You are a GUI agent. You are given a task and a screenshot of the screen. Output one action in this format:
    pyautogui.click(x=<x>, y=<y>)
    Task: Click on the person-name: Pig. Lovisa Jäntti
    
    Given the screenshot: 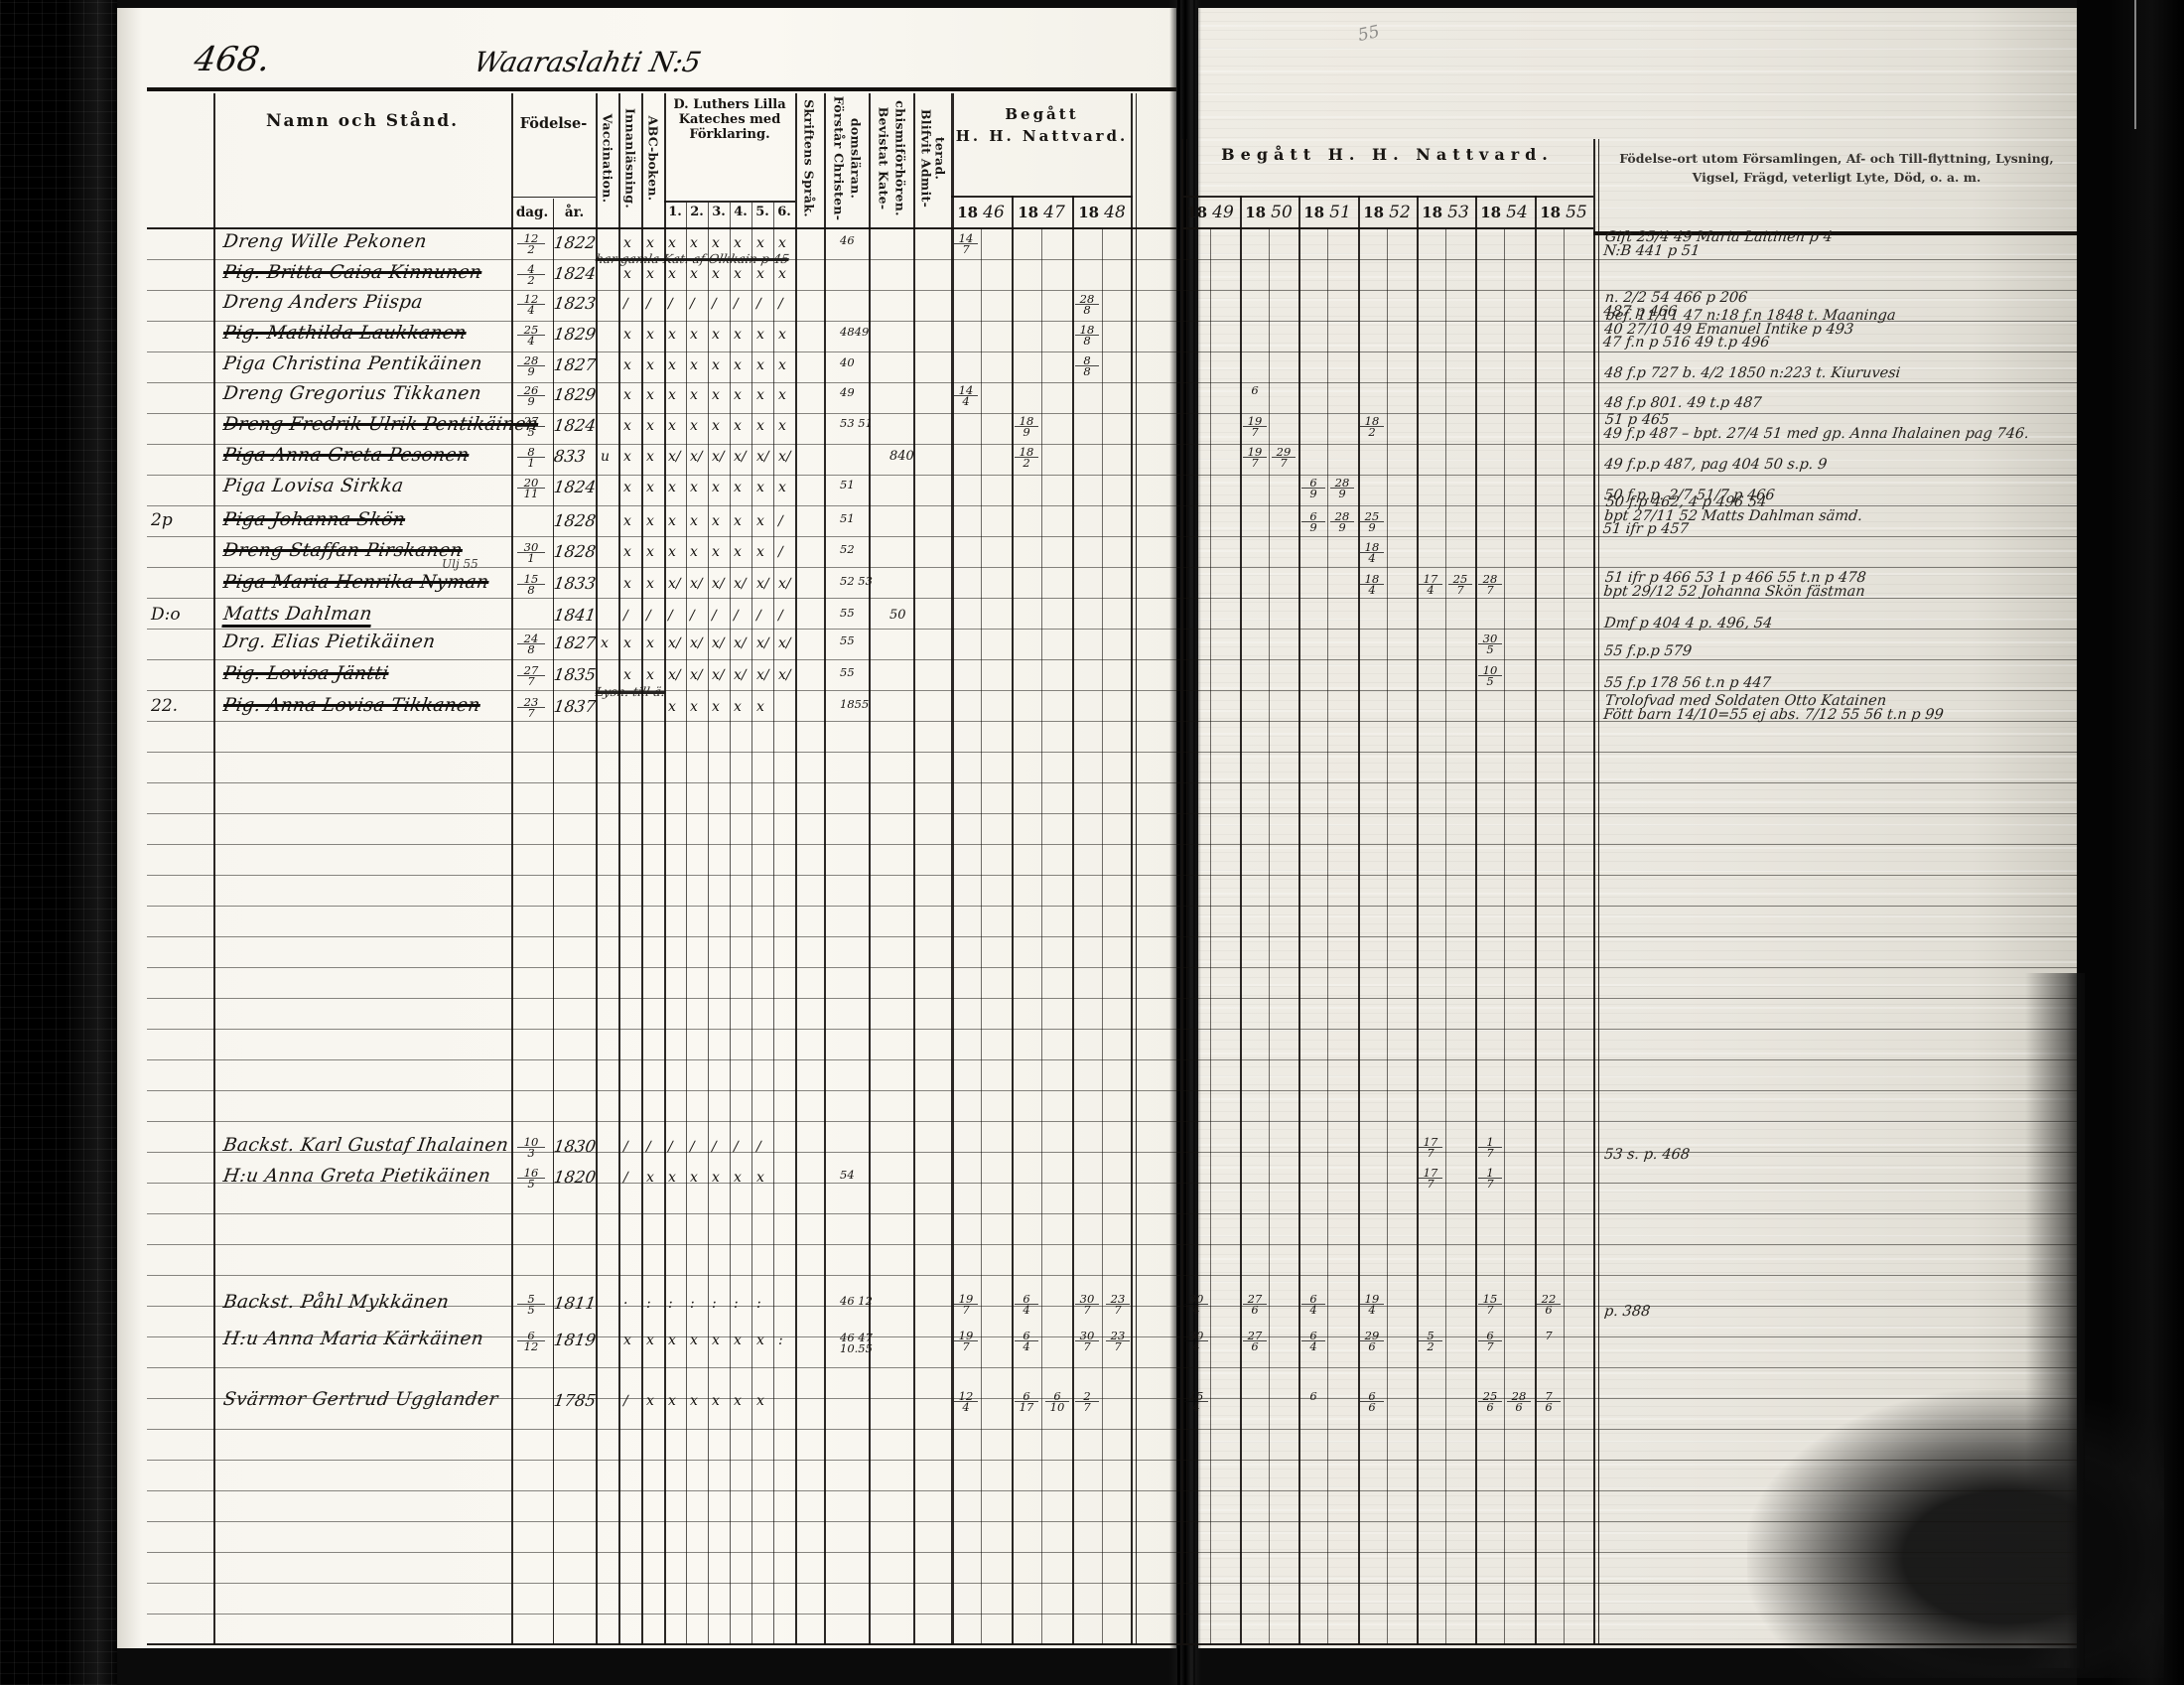 What is the action you would take?
    pyautogui.click(x=305, y=673)
    